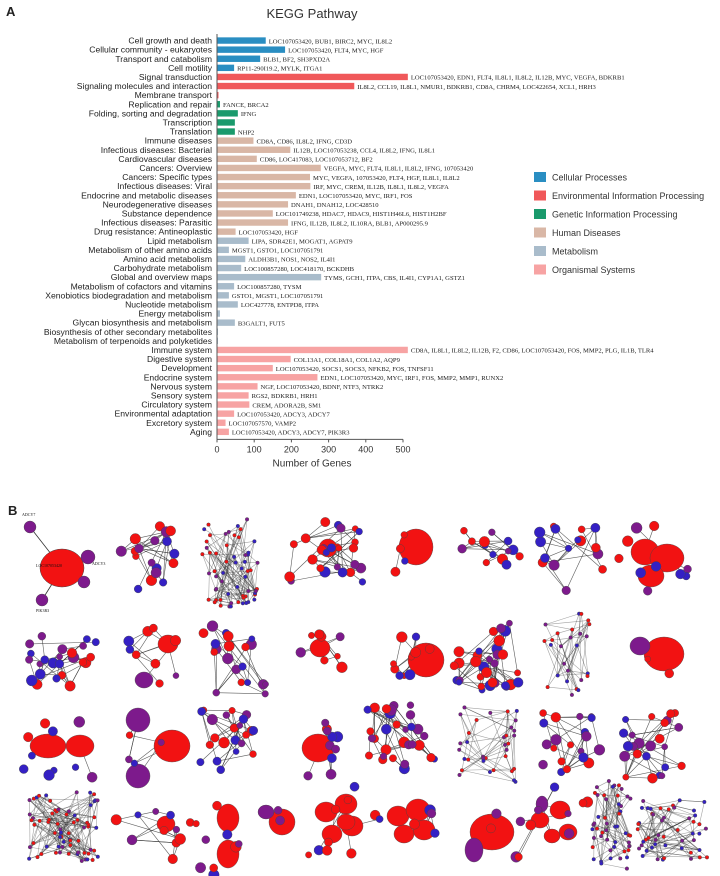 This screenshot has height=876, width=720. I want to click on category-label: Substance dependence, so click(167, 213).